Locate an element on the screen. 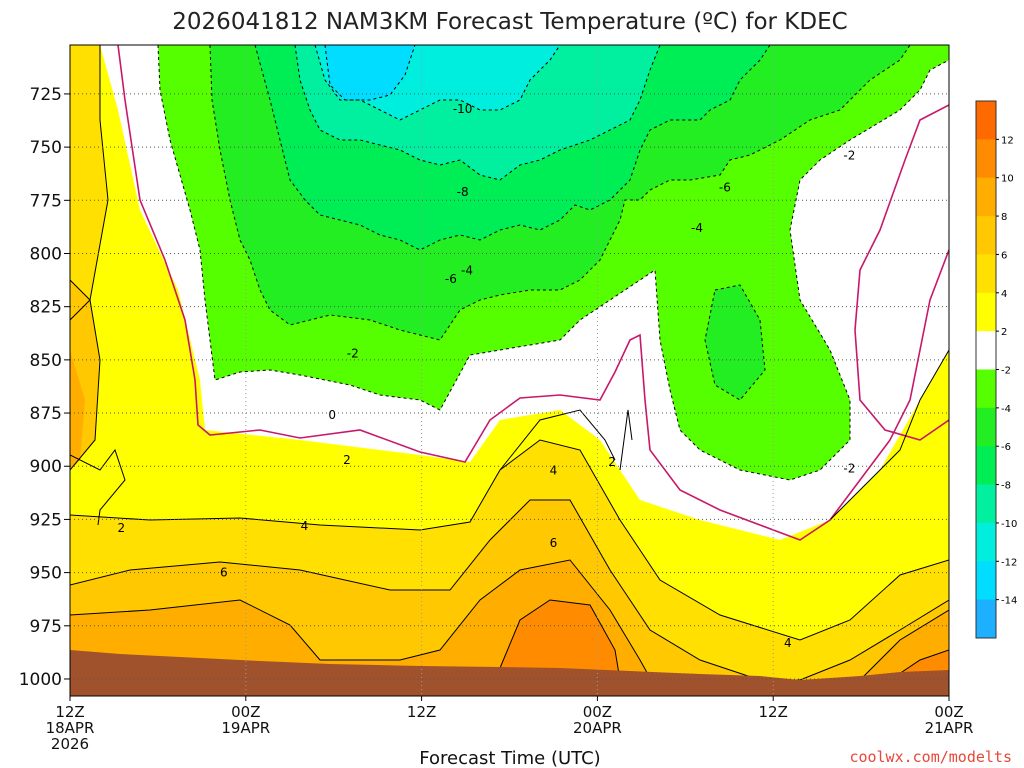 The height and width of the screenshot is (768, 1024). y-axis-ticks: 725 750 775 800 825 850 875 900 925 950 975 1000 is located at coordinates (44, 387).